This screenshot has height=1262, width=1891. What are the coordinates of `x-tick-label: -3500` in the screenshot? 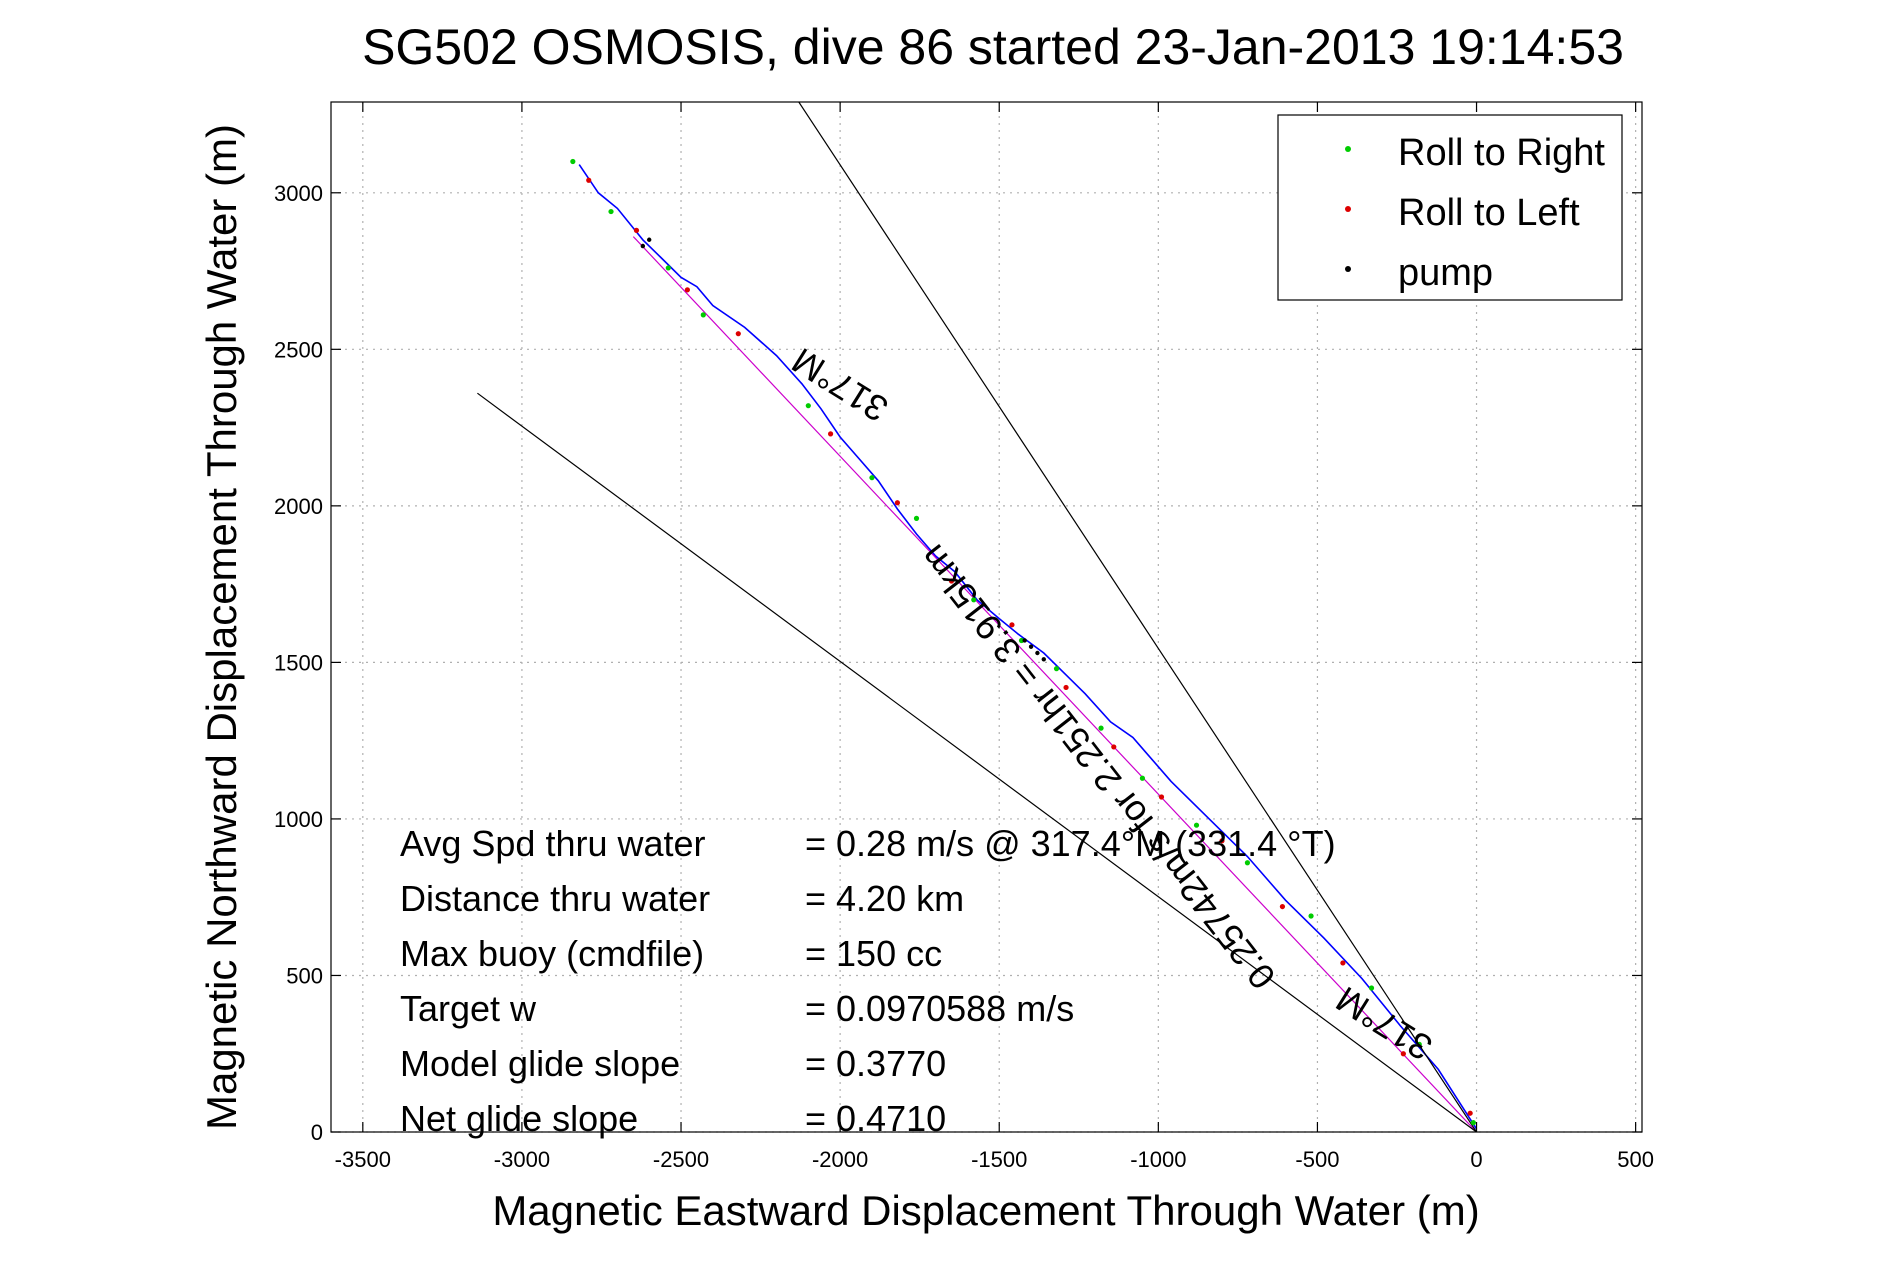 It's located at (363, 1159).